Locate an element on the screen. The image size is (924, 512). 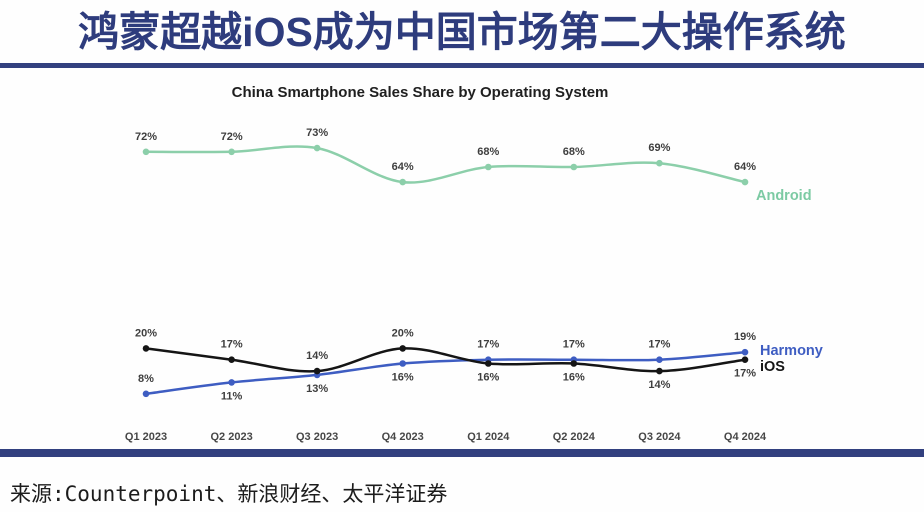
data-label-harmony: 13% is located at coordinates (317, 389).